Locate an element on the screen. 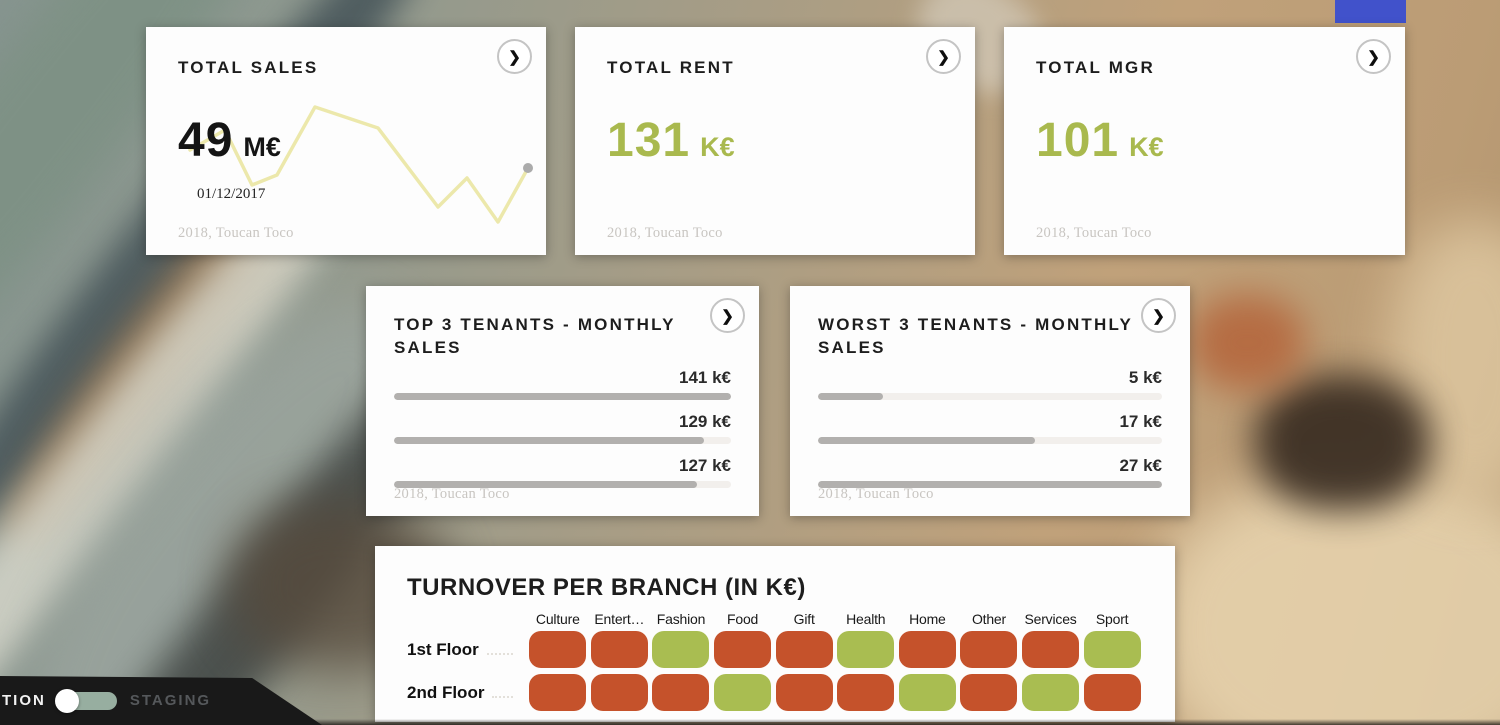 The height and width of the screenshot is (725, 1500). bar-row: 127 k€ is located at coordinates (562, 471).